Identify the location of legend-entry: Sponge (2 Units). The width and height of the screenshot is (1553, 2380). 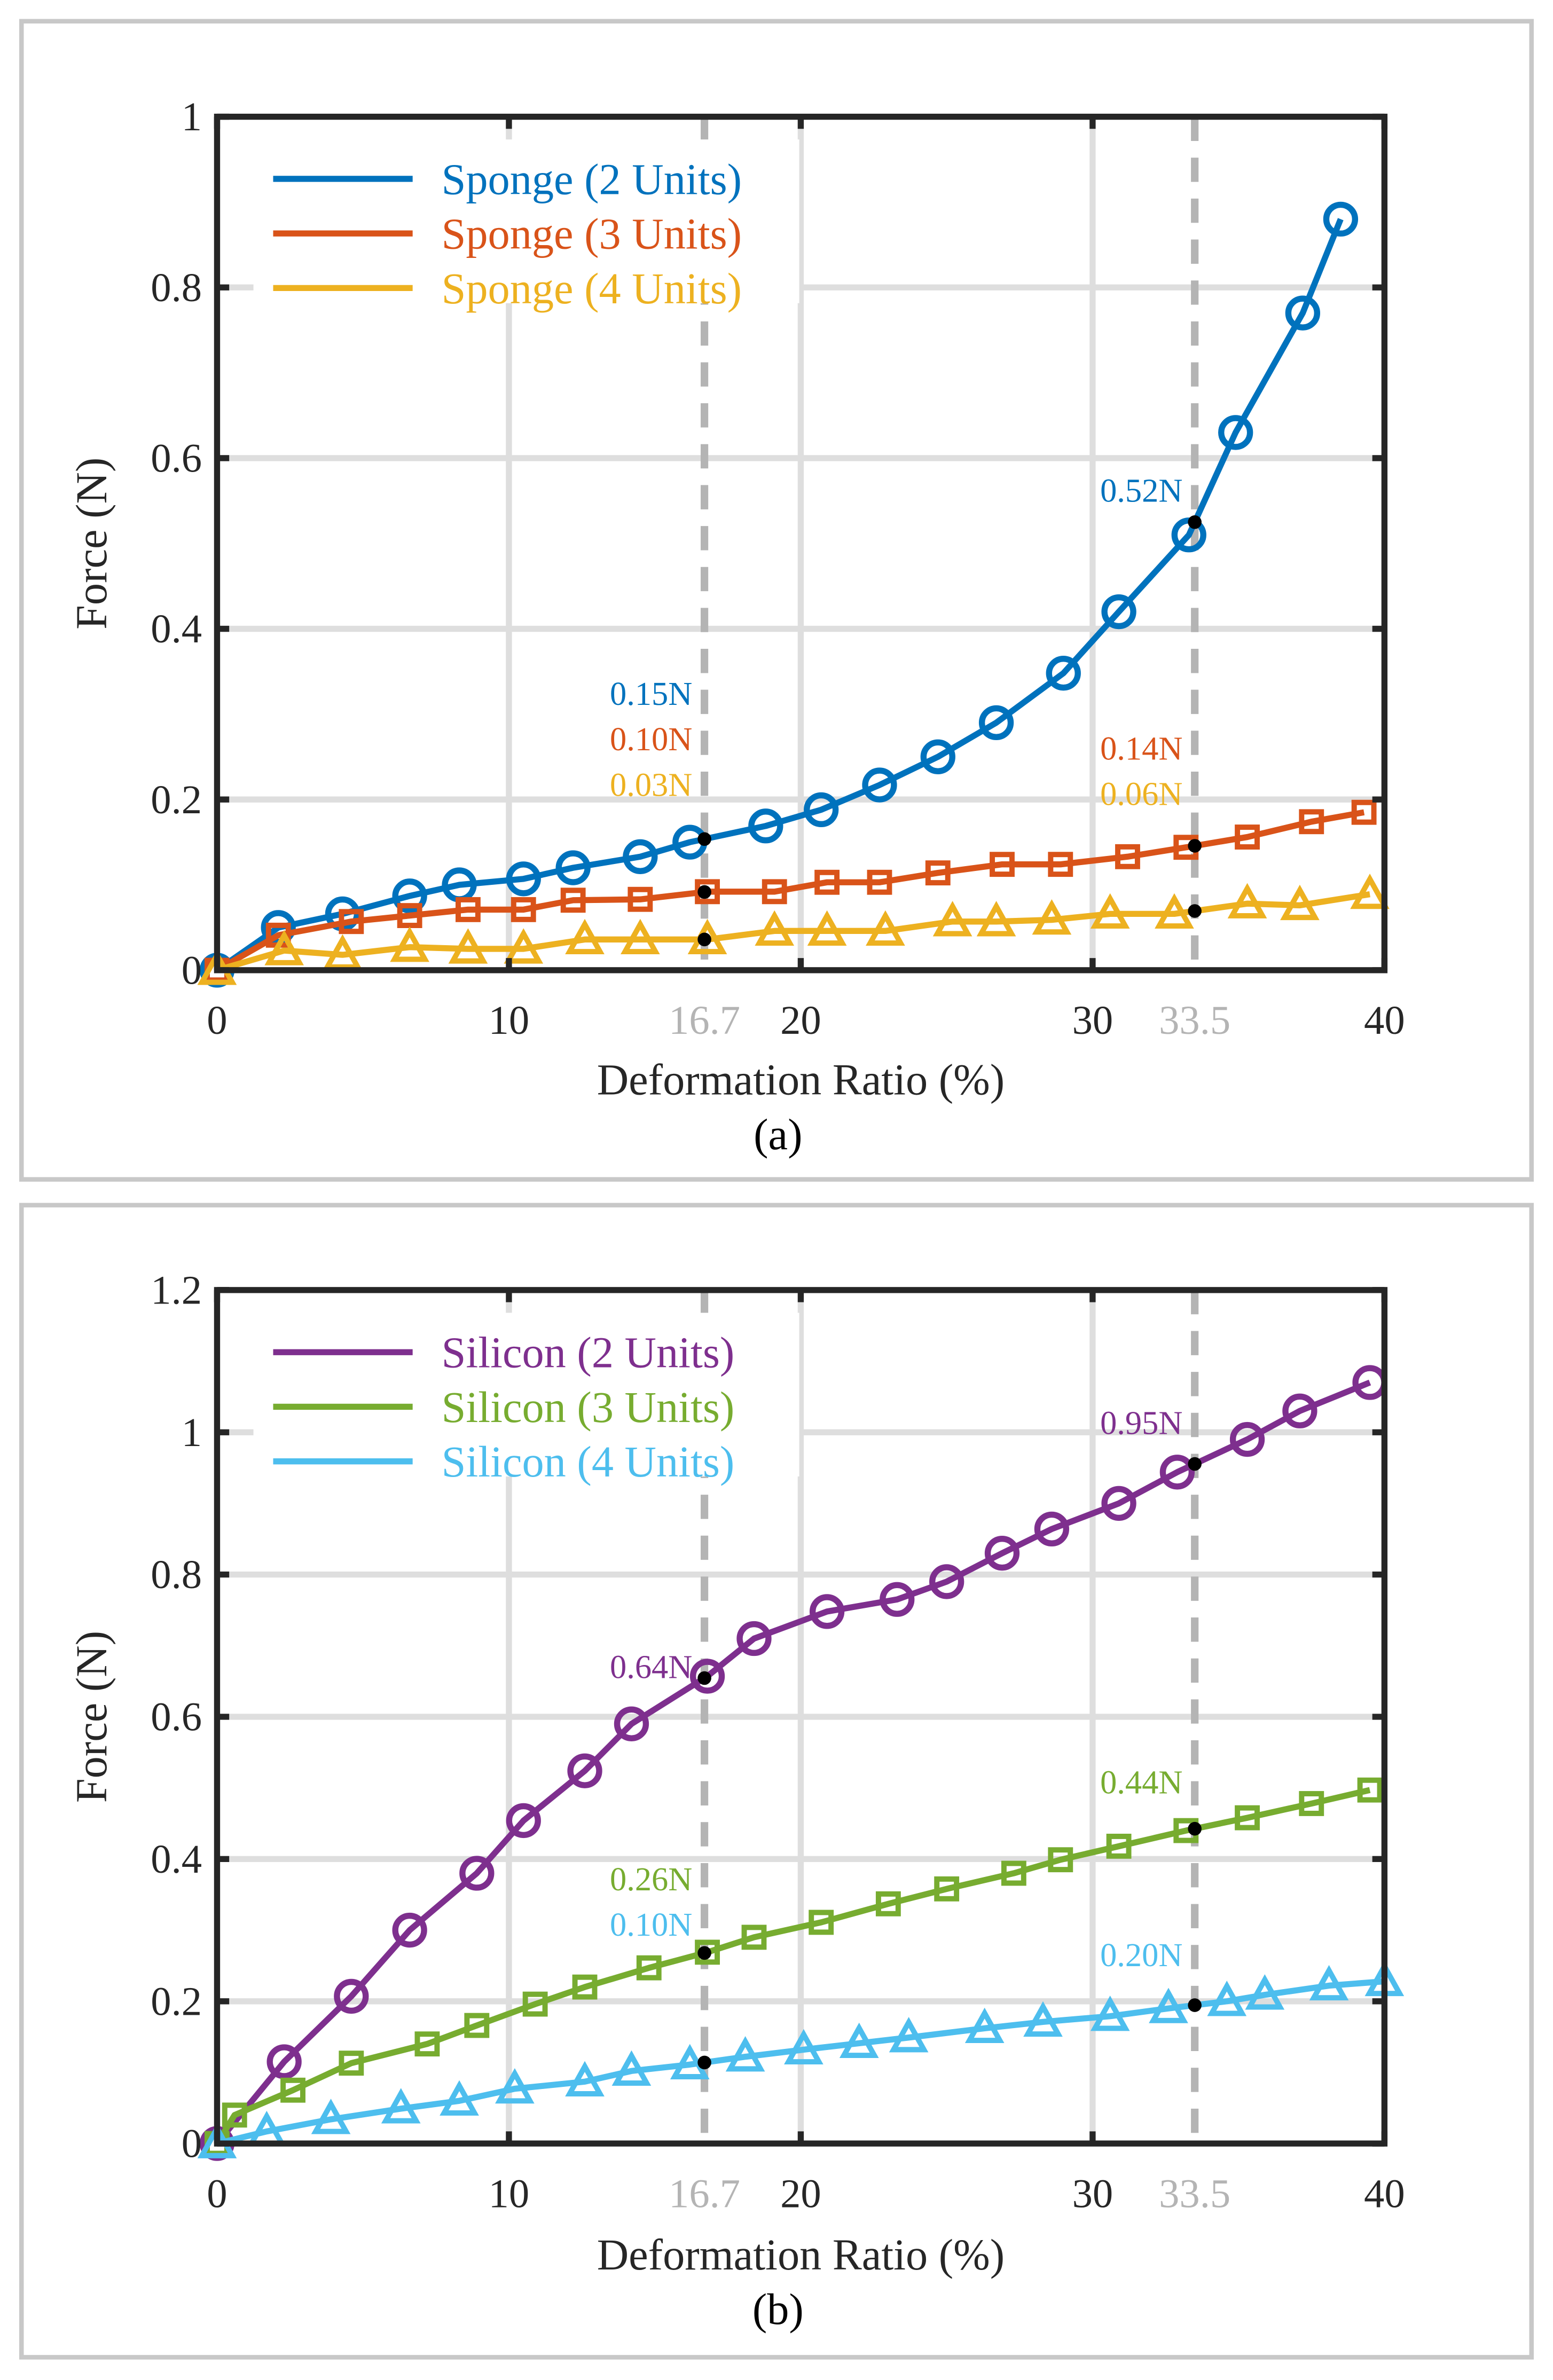
(592, 179).